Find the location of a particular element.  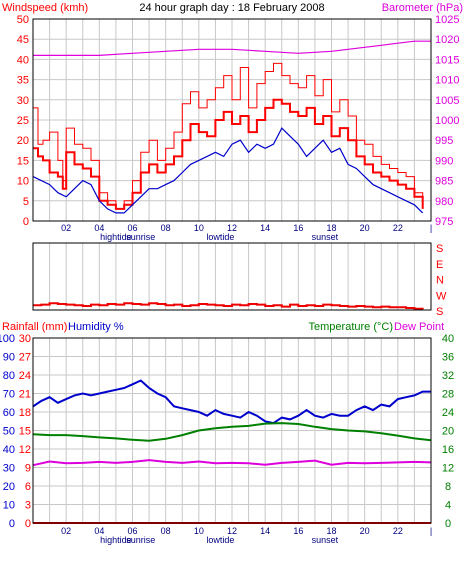

barometer-tick-label: 1015 is located at coordinates (447, 60).